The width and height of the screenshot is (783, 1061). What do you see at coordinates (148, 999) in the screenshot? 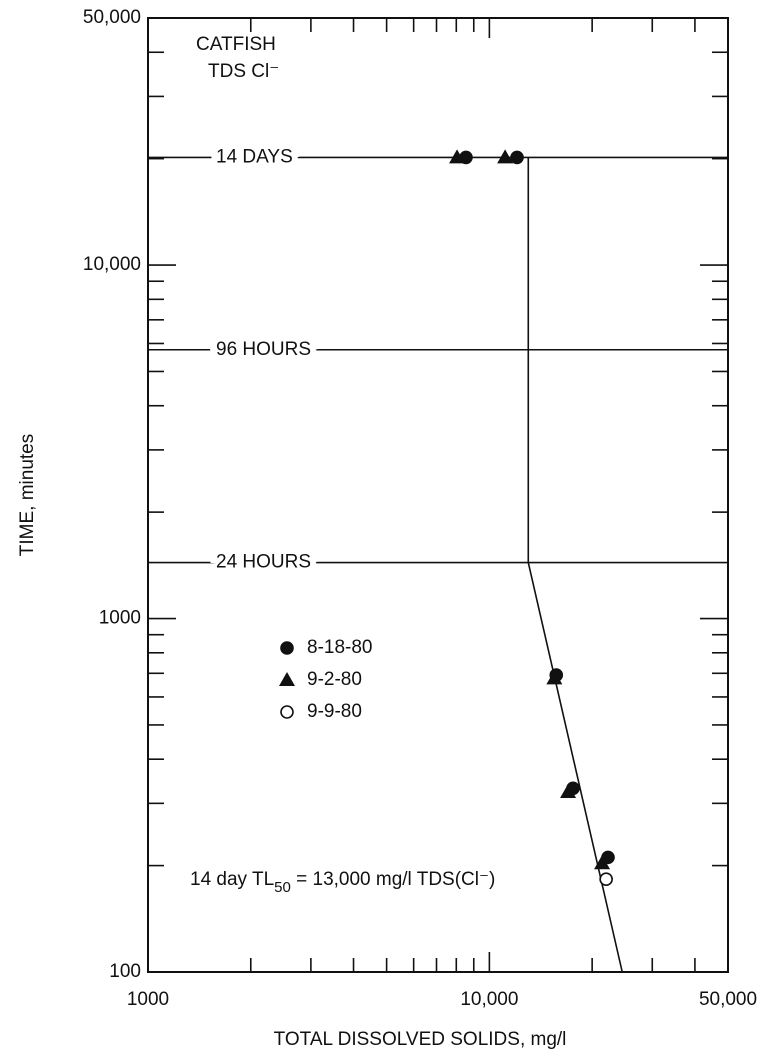
I see `x-tick-label: 1000` at bounding box center [148, 999].